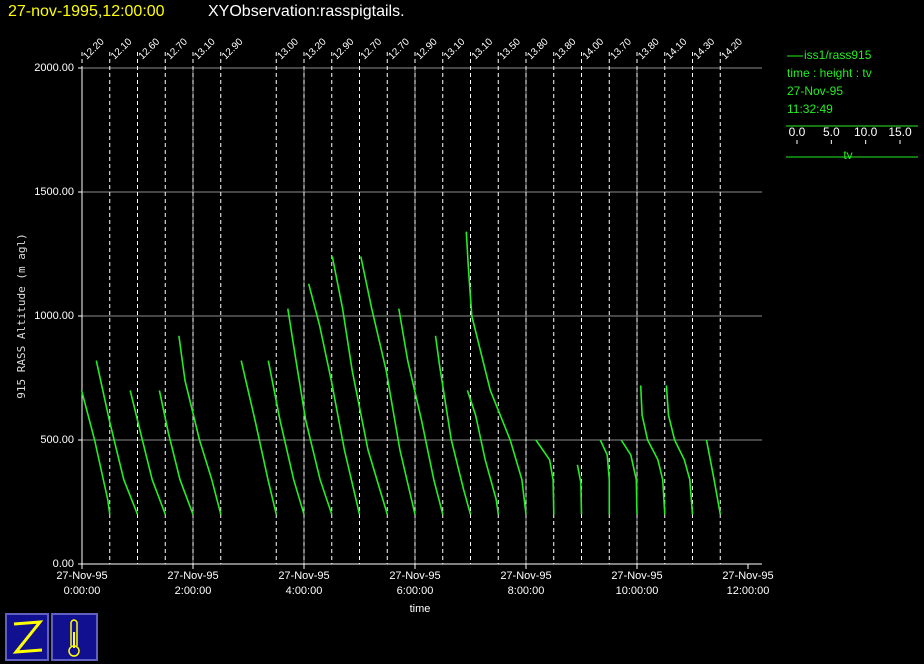 This screenshot has height=664, width=924. What do you see at coordinates (288, 49) in the screenshot?
I see `reference-label: 13.00` at bounding box center [288, 49].